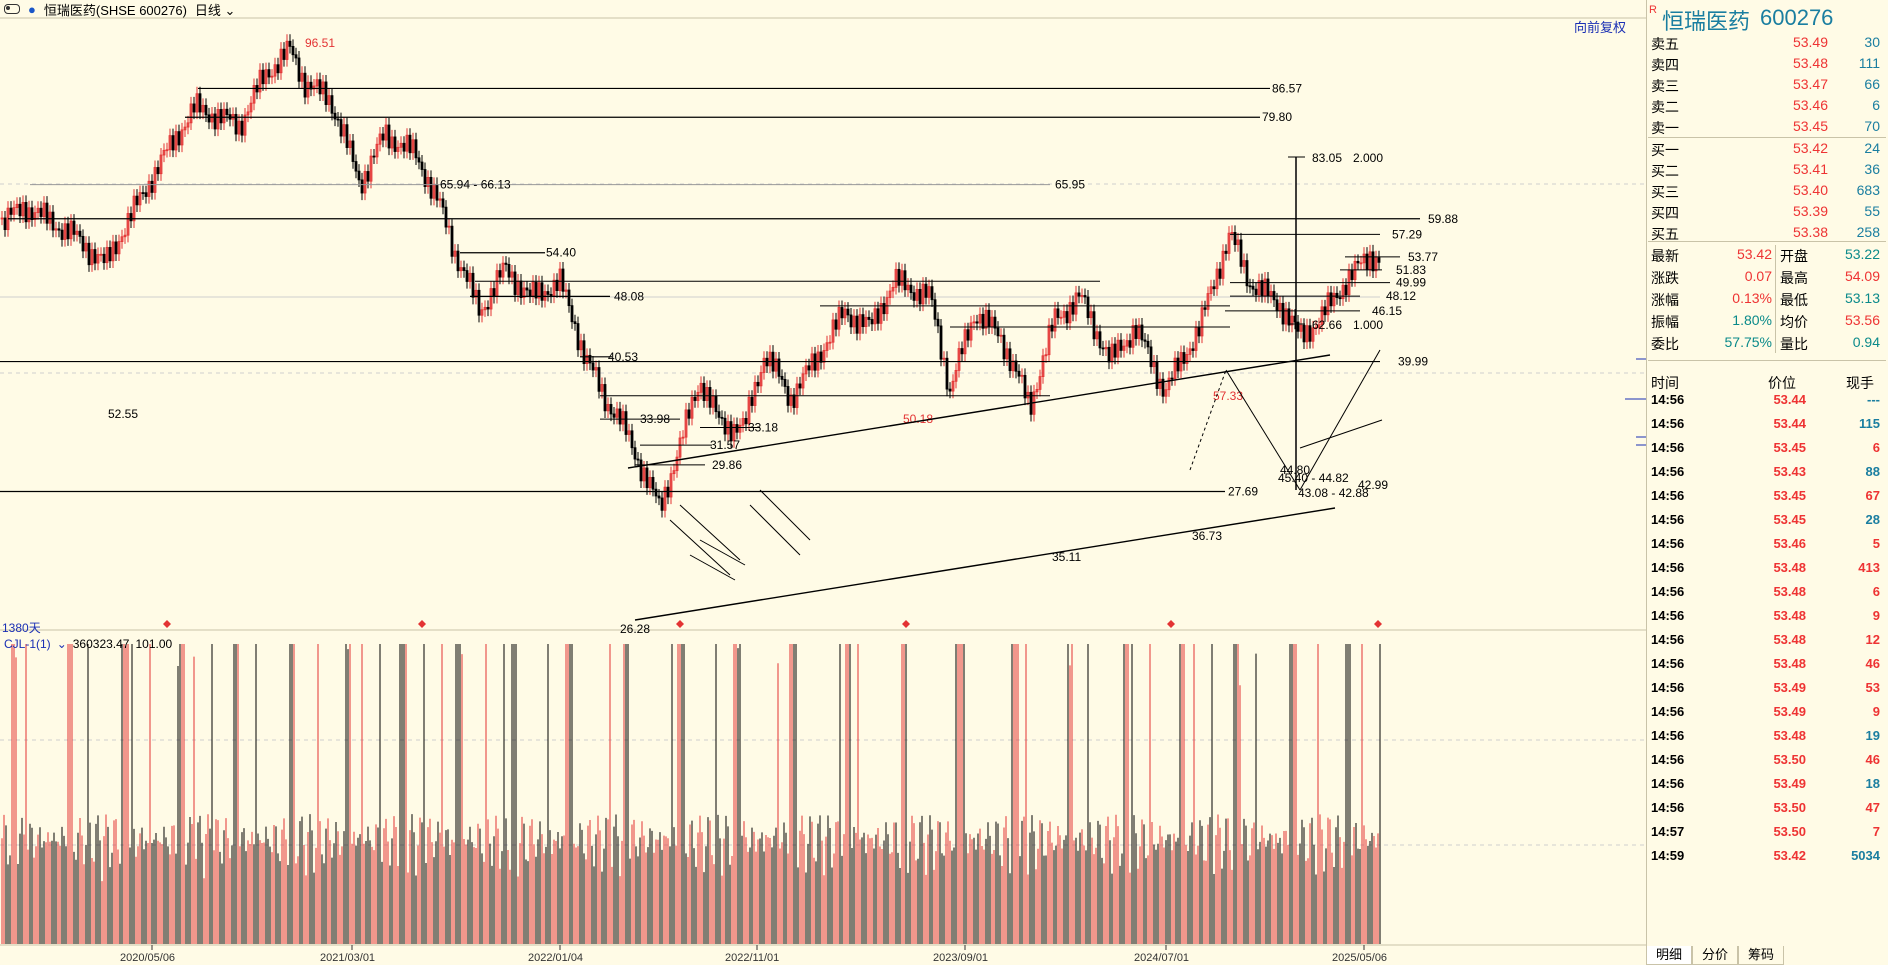 The image size is (1888, 965). I want to click on stat-value: 53.13, so click(1862, 298).